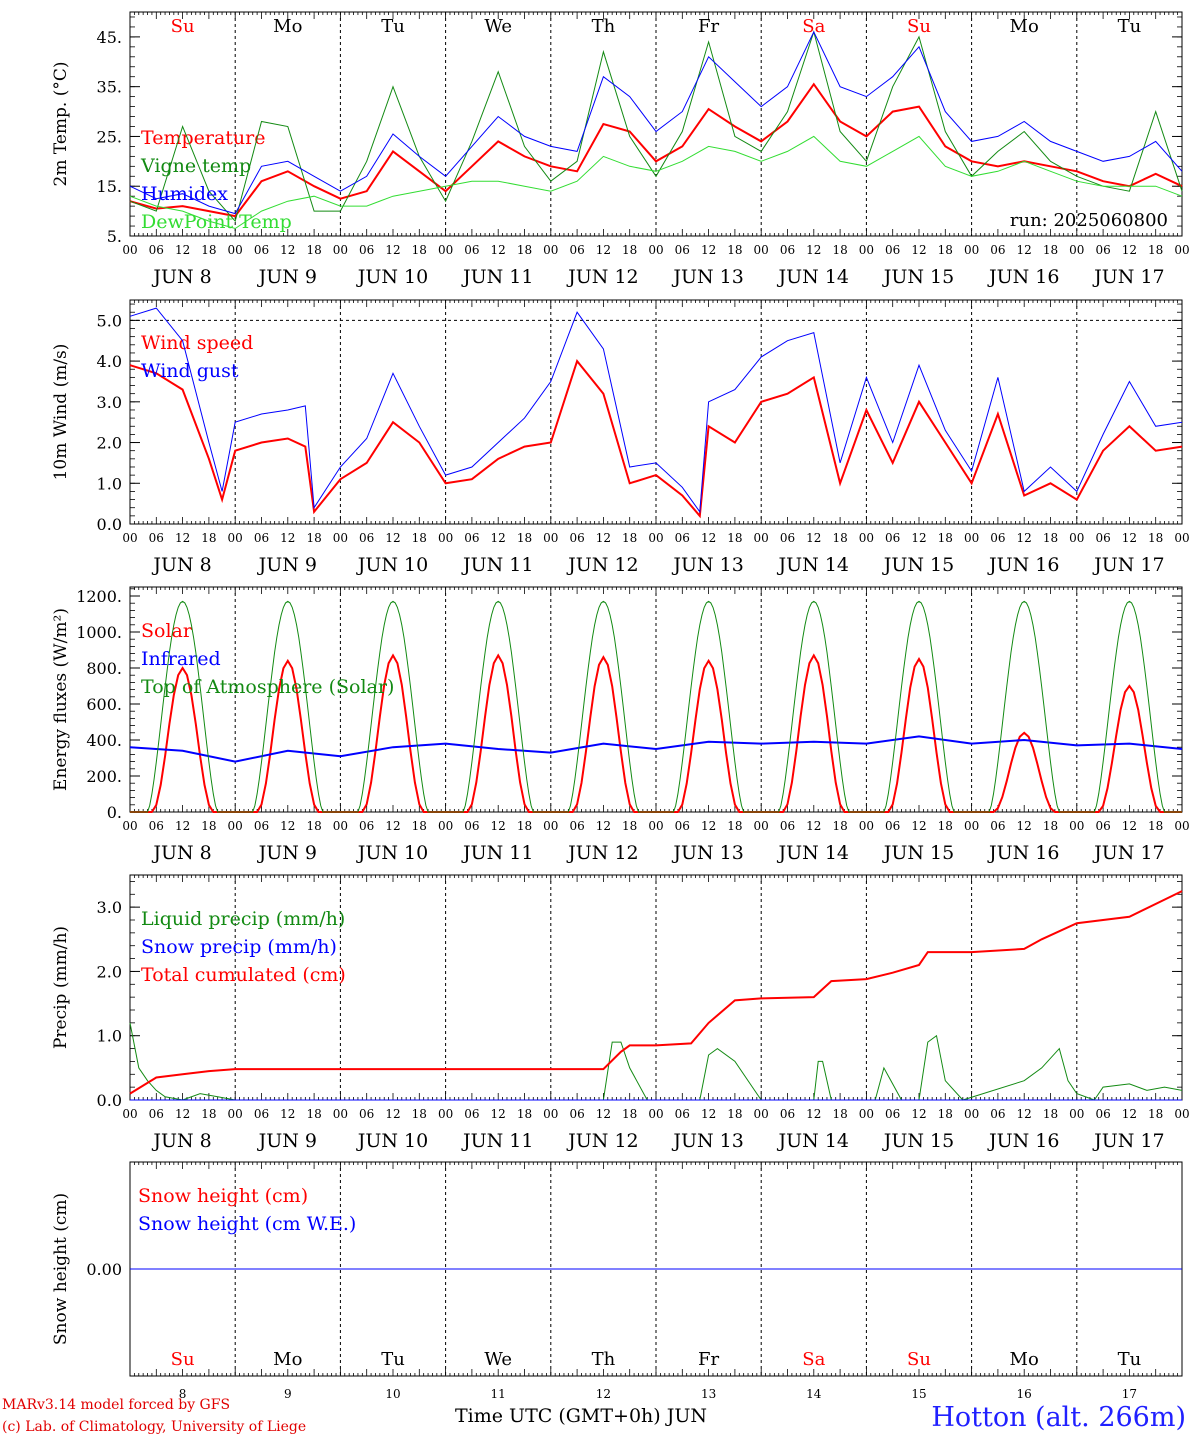  What do you see at coordinates (656, 699) in the screenshot?
I see `panel-frame` at bounding box center [656, 699].